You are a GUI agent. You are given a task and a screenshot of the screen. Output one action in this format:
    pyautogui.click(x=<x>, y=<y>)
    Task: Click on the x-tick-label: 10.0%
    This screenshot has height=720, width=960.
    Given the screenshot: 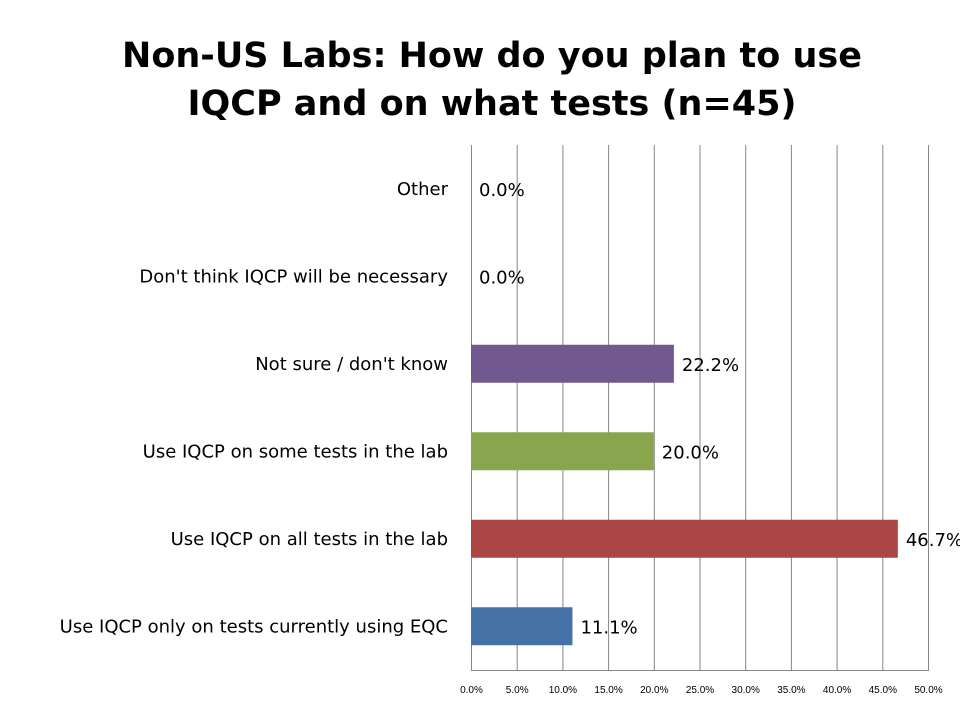 What is the action you would take?
    pyautogui.click(x=563, y=690)
    